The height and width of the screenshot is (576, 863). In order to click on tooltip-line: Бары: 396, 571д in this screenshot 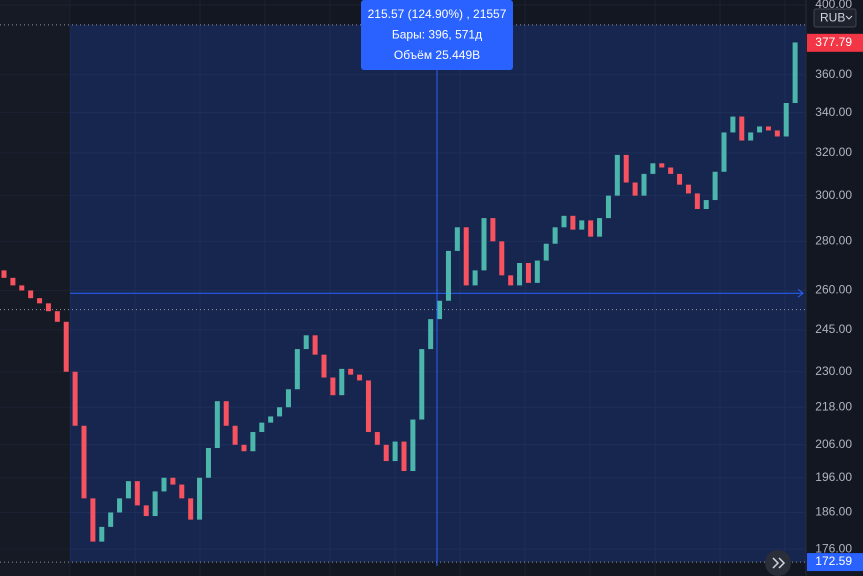, I will do `click(437, 35)`.